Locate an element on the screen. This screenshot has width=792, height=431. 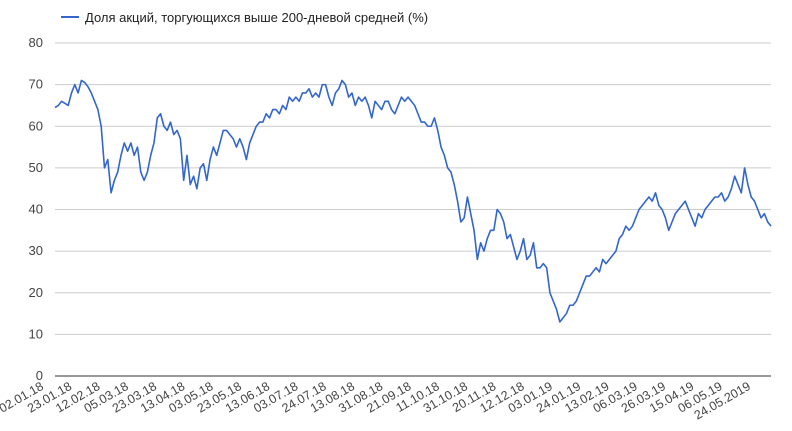
y-tick-label: 60 is located at coordinates (36, 125).